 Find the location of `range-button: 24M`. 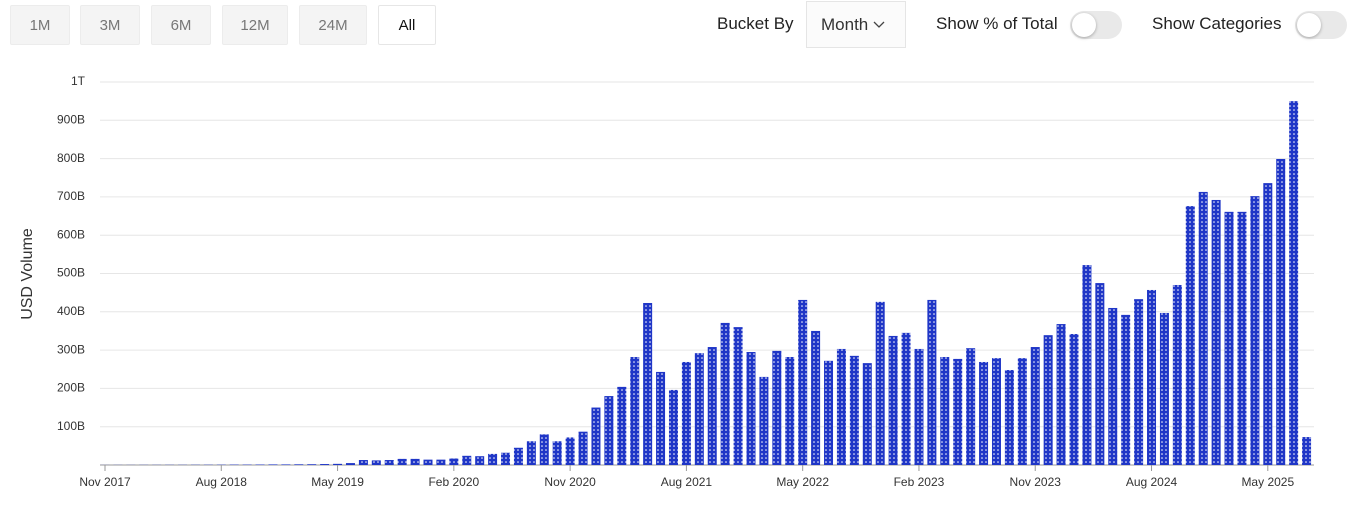

range-button: 24M is located at coordinates (333, 25).